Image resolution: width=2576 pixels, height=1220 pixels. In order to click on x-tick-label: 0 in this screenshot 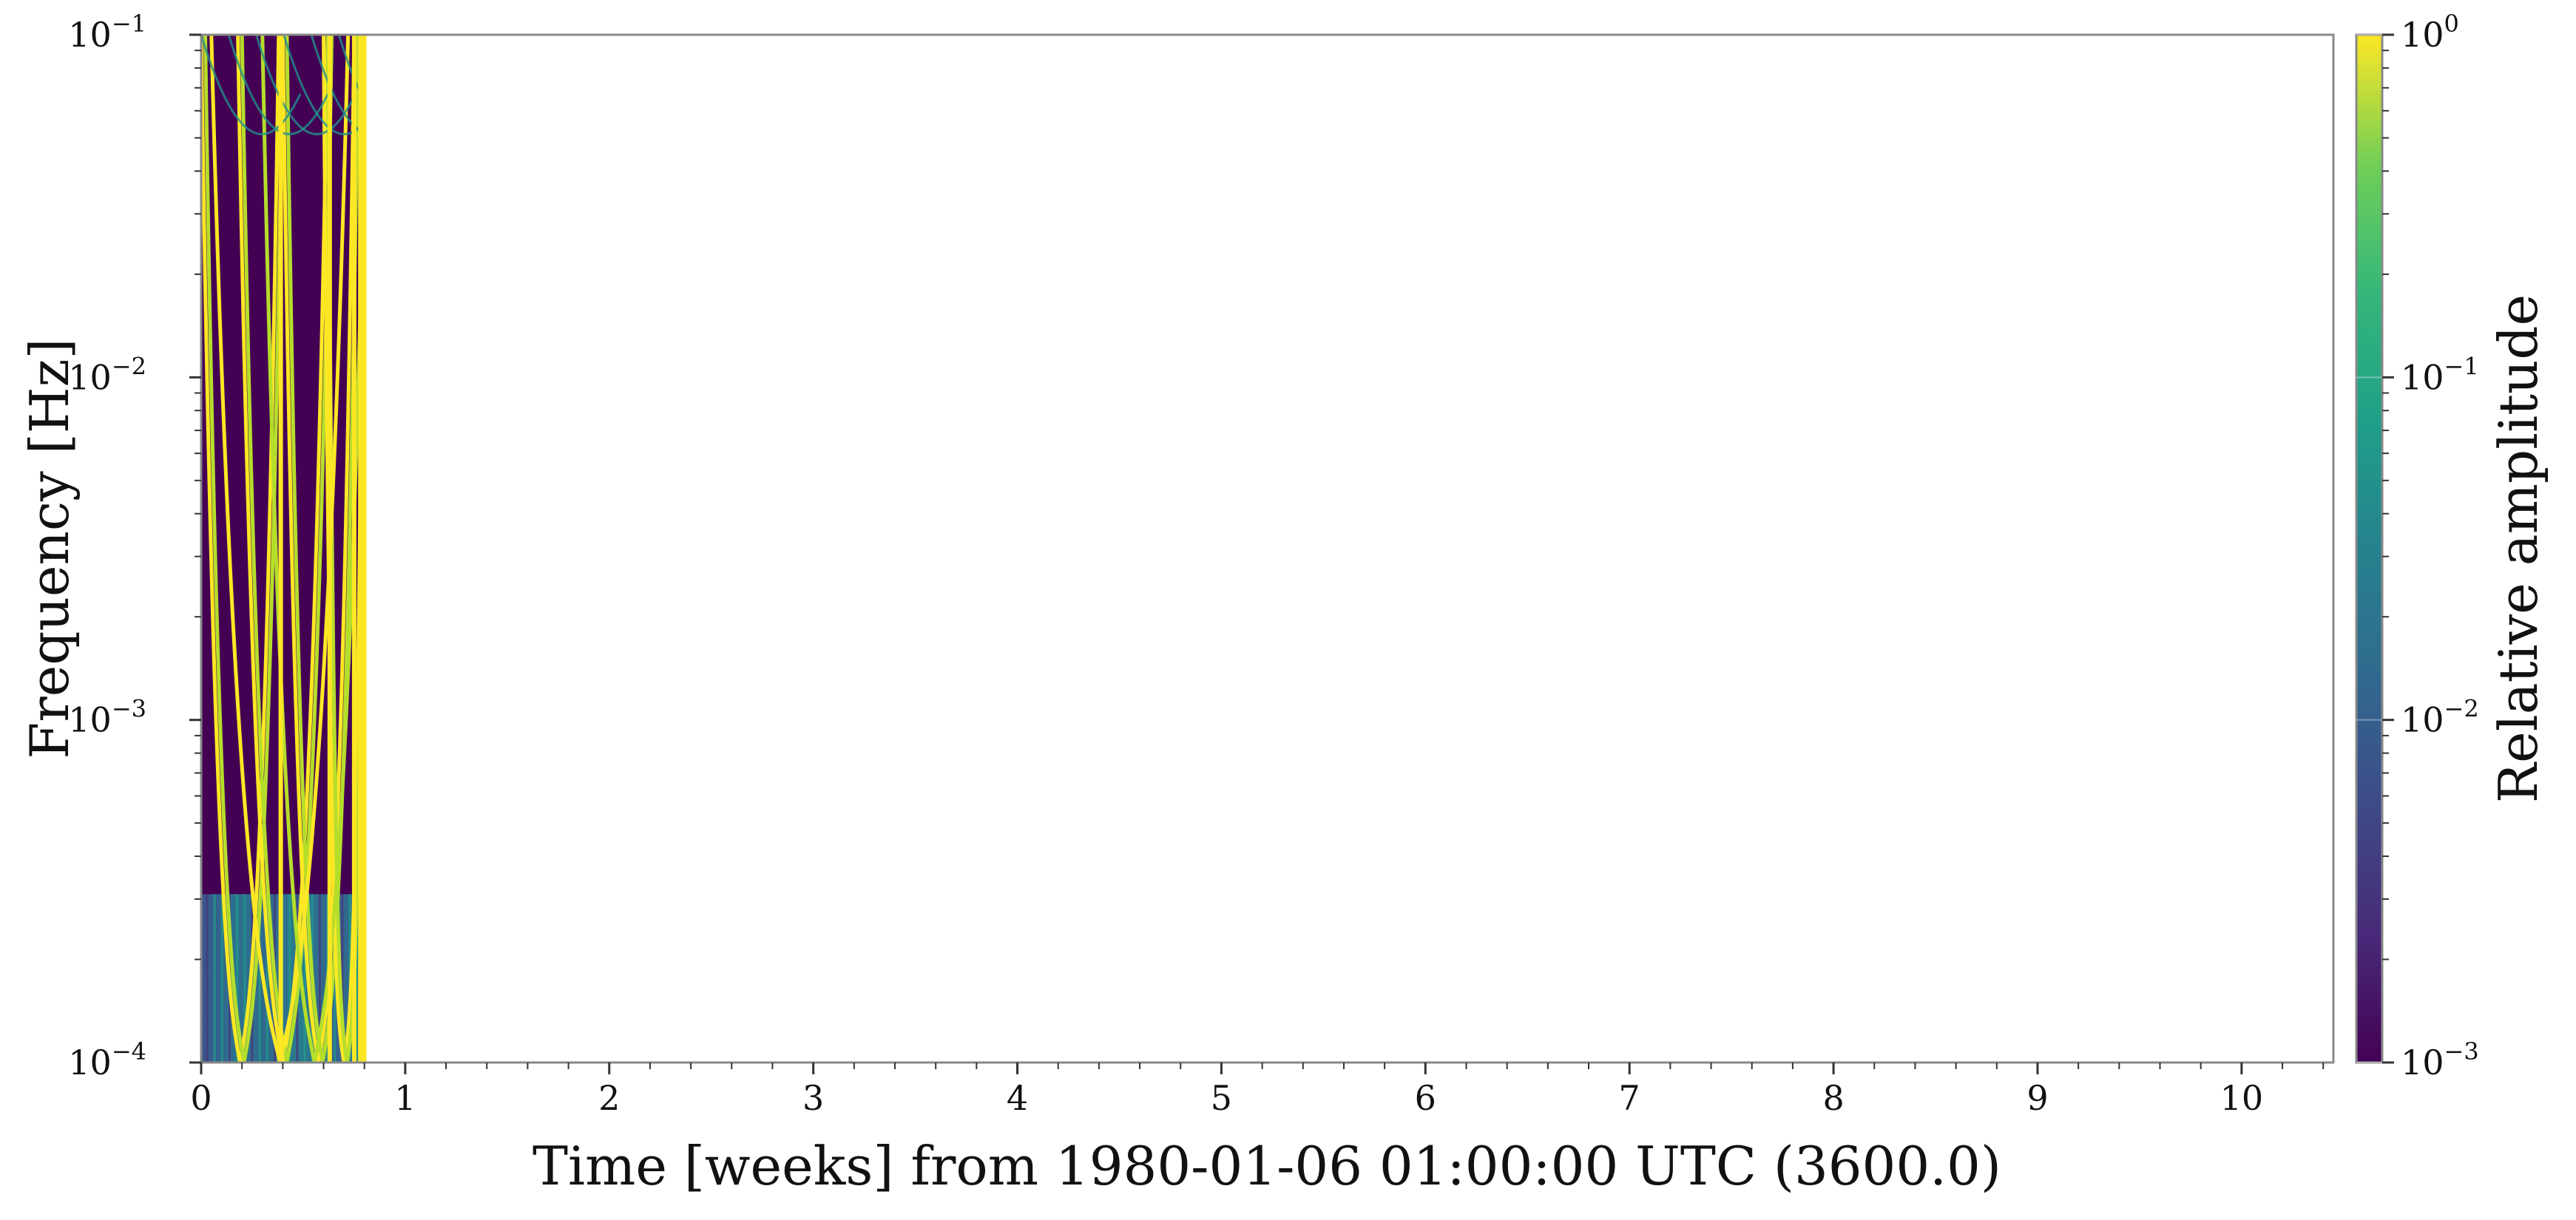, I will do `click(201, 1098)`.